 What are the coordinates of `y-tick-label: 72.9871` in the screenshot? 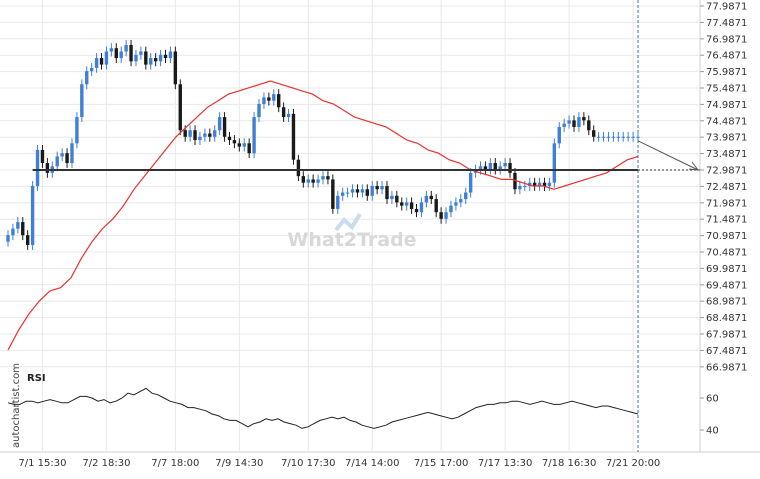 It's located at (726, 171).